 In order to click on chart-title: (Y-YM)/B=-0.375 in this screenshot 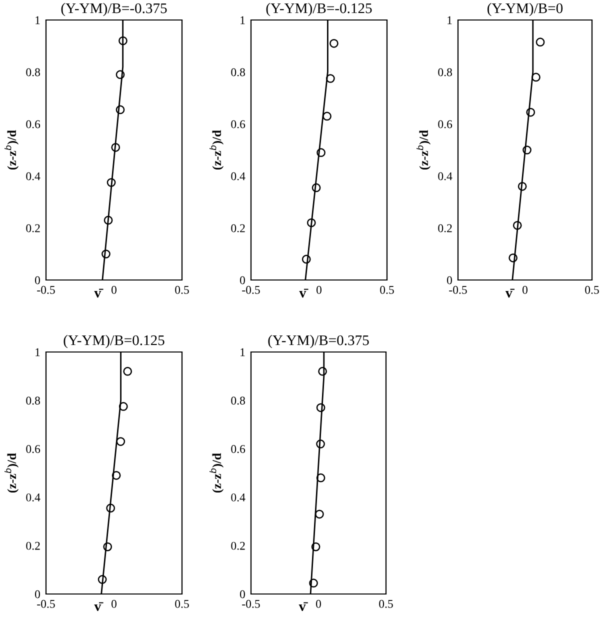, I will do `click(114, 9)`.